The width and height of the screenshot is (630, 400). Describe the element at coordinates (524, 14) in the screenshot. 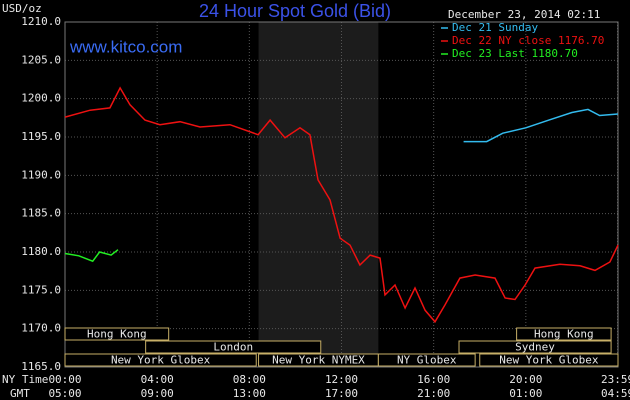

I see `timestamp: December 23, 2014 02:11` at that location.